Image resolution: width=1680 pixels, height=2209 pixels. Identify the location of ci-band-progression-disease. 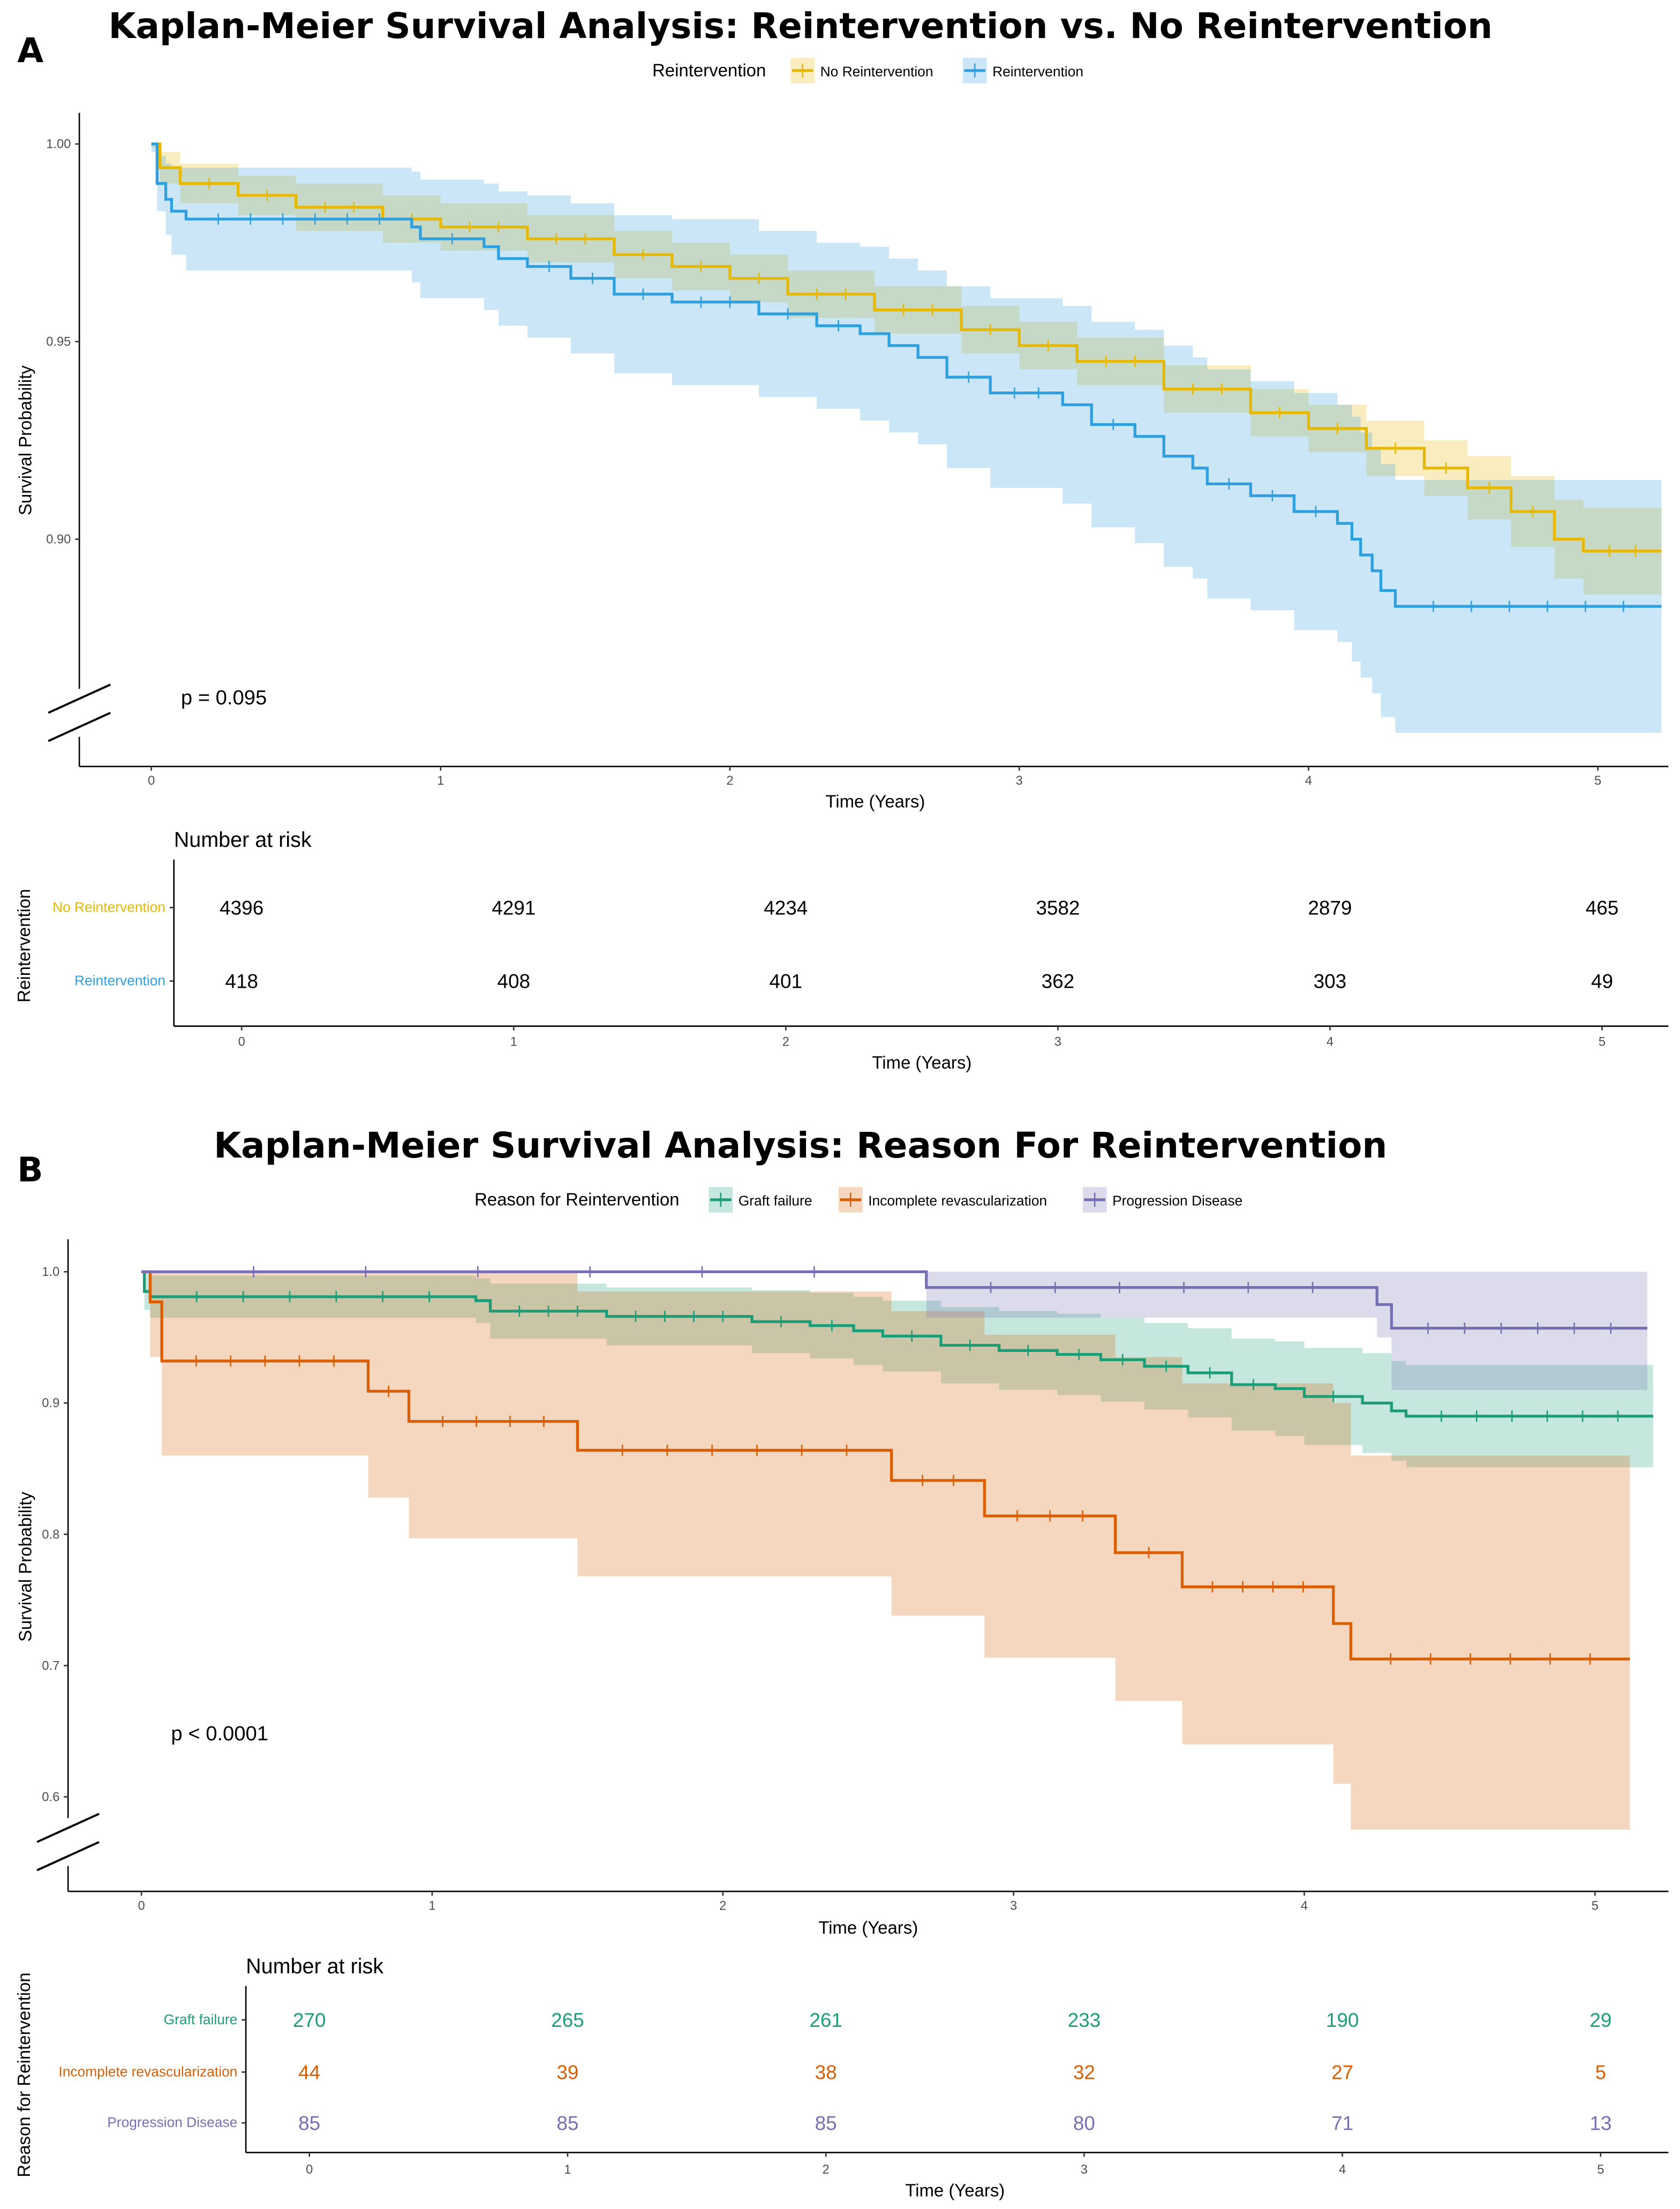
(895, 1331).